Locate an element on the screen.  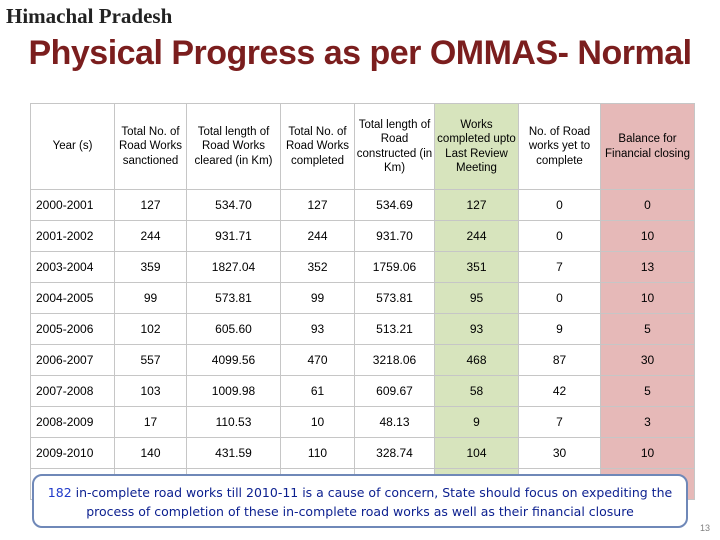
page-number: 13 is located at coordinates (704, 528).